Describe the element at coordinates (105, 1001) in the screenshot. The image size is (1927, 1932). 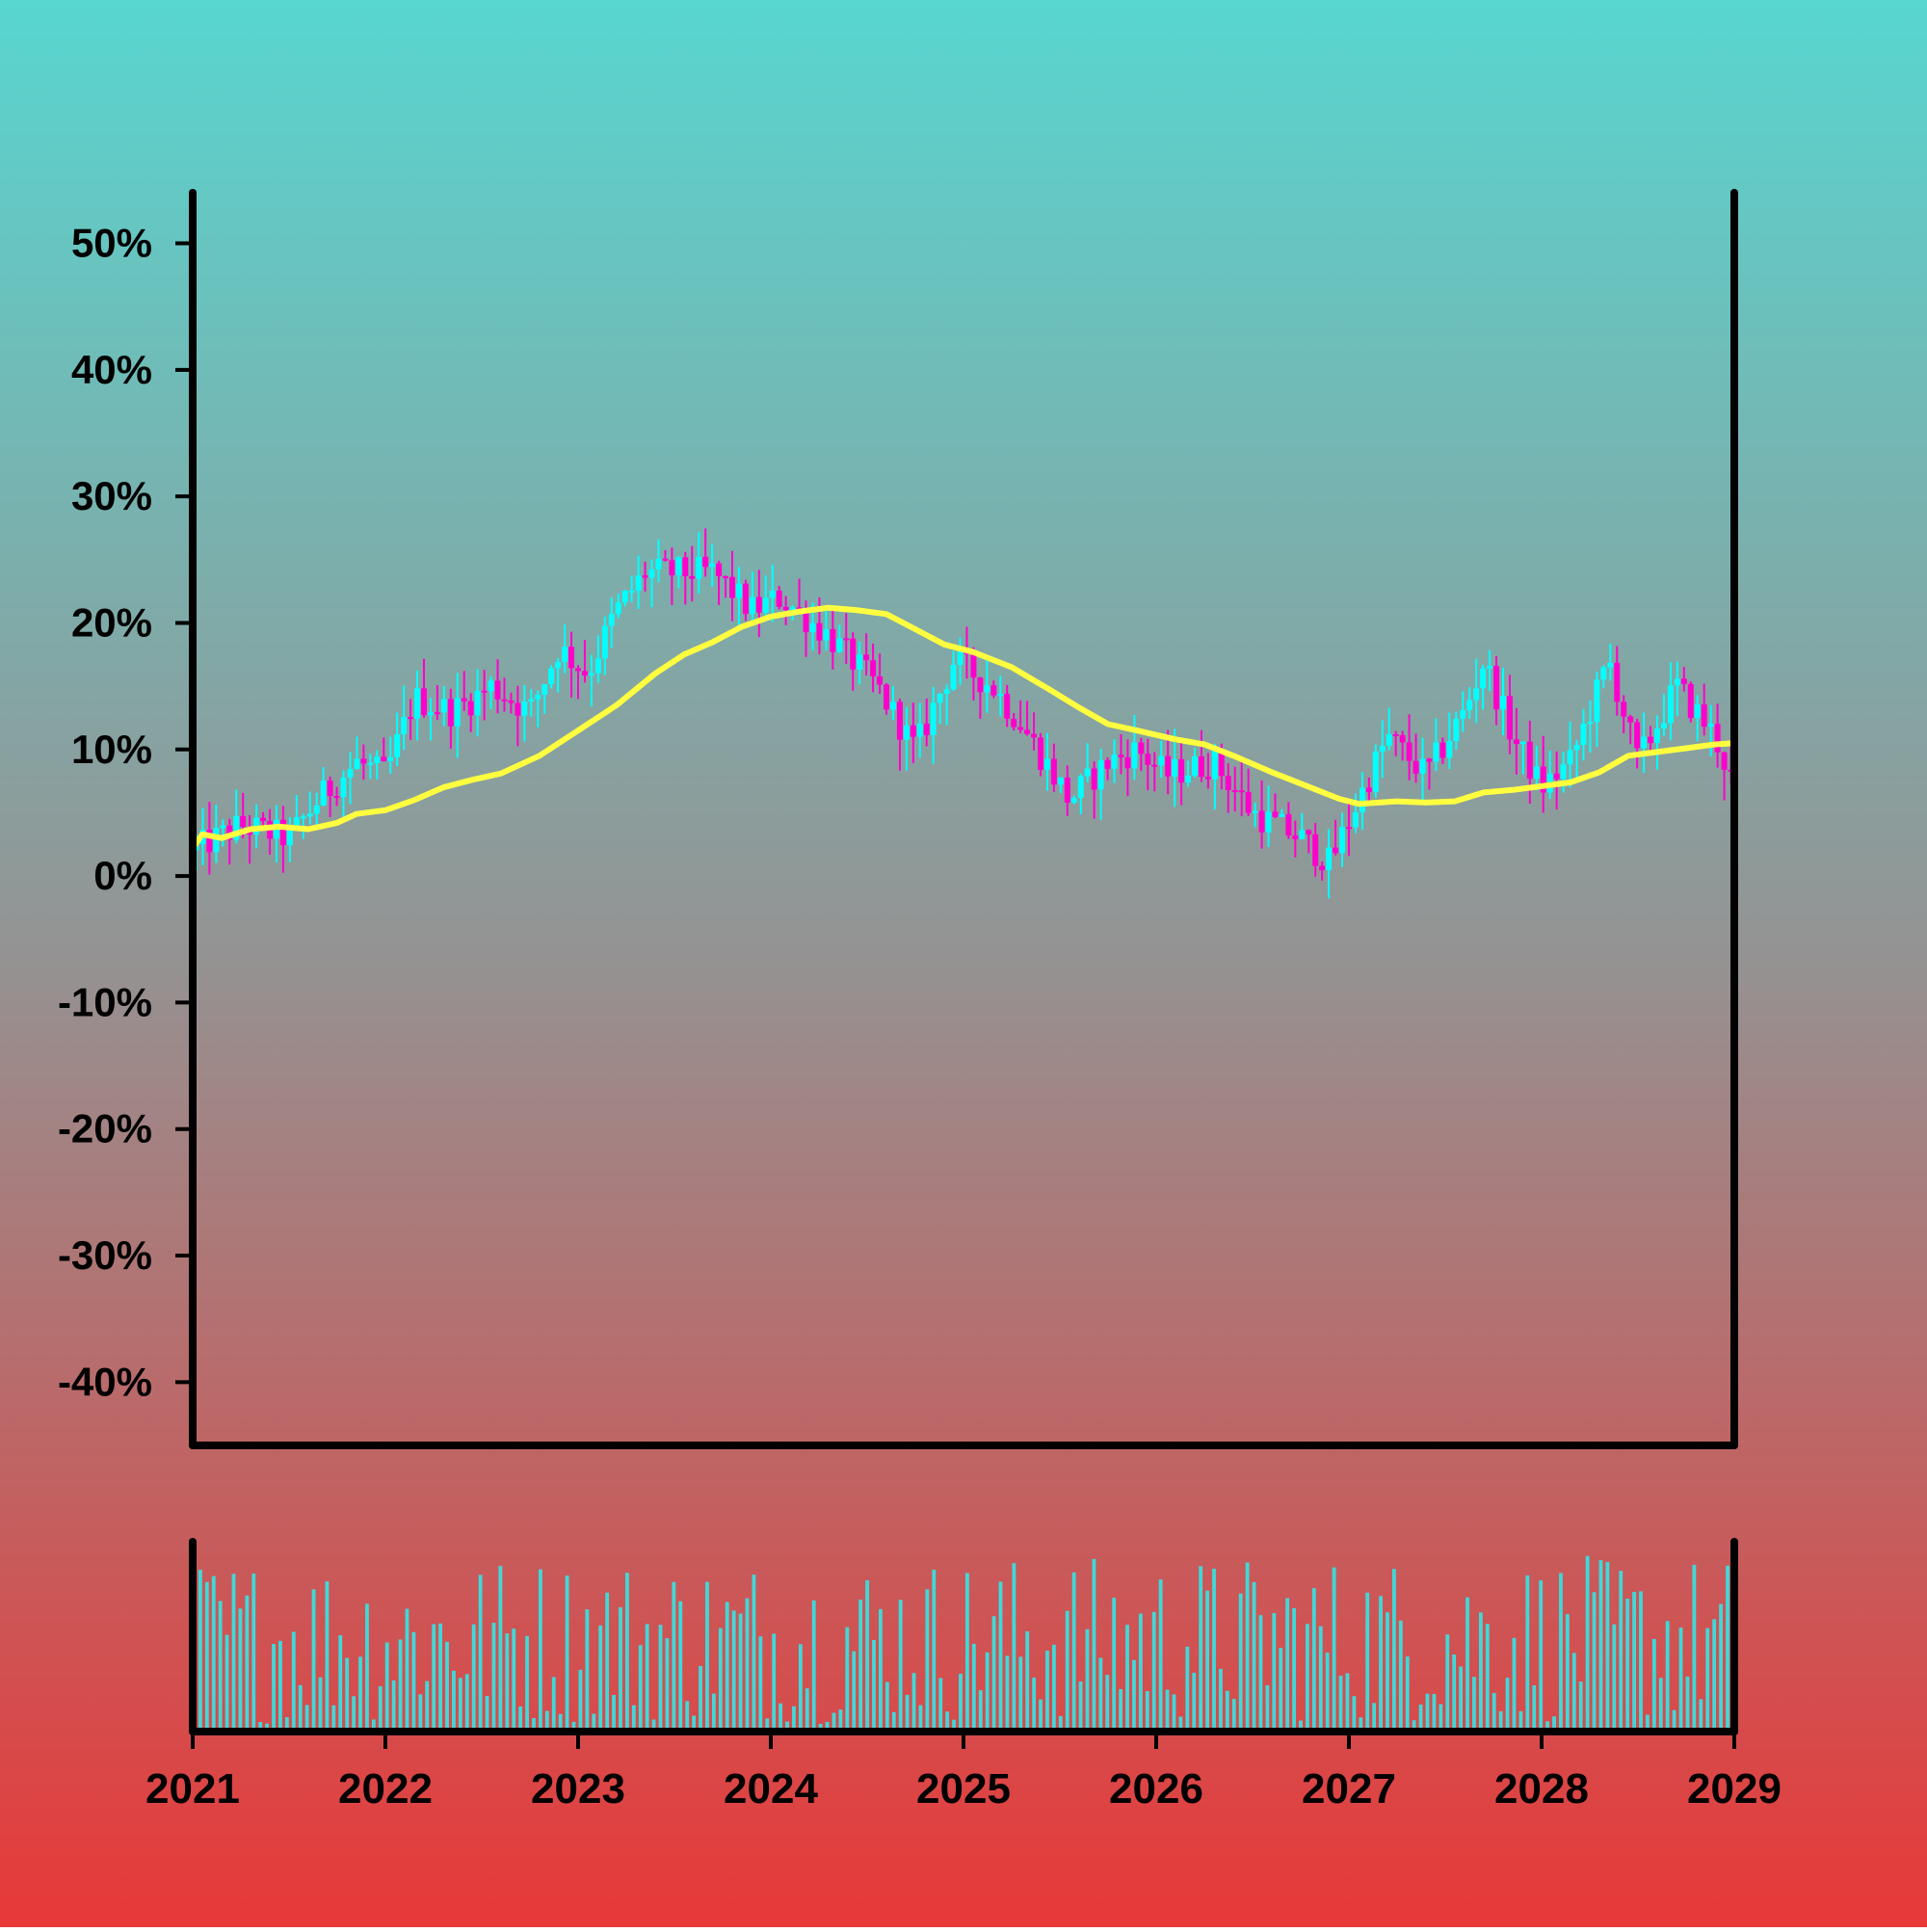
I see `y-tick-label: -10%` at that location.